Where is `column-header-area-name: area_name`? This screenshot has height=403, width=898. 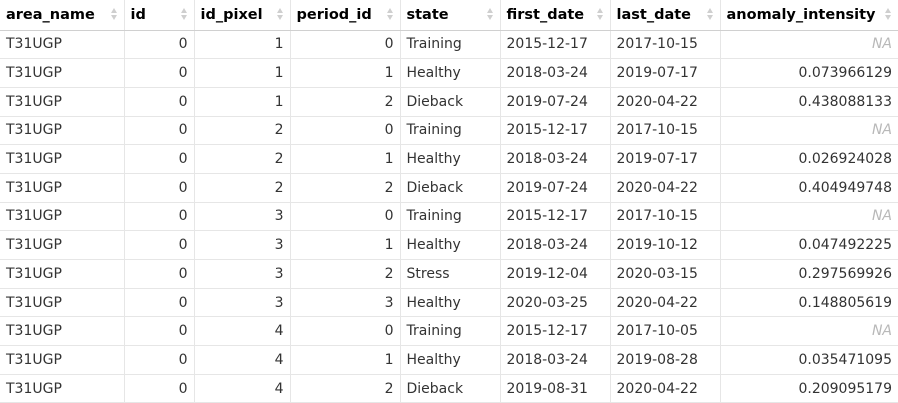 column-header-area-name: area_name is located at coordinates (62, 15).